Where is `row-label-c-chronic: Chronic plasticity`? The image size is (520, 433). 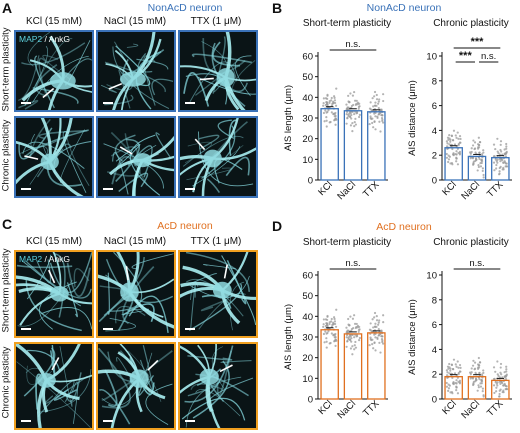 row-label-c-chronic: Chronic plasticity is located at coordinates (6, 382).